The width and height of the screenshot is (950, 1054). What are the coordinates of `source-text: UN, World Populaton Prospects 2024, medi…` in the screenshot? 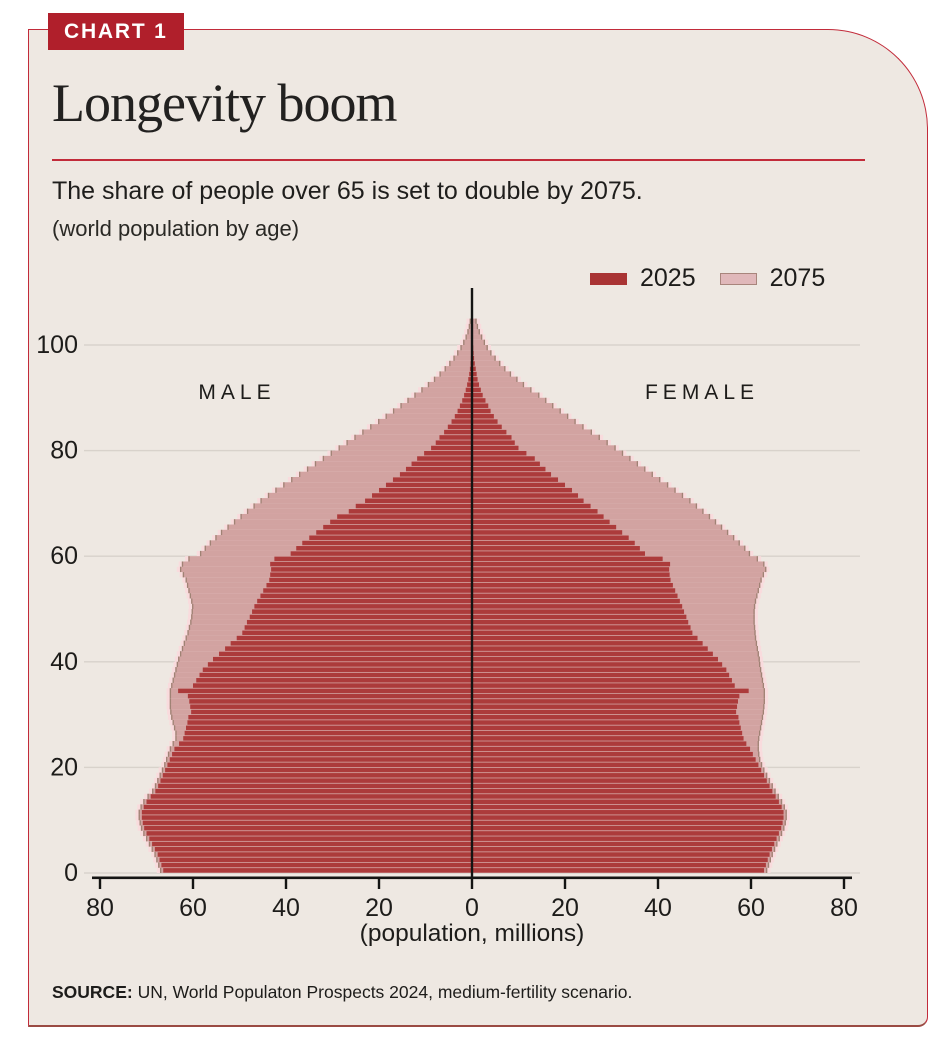 It's located at (382, 992).